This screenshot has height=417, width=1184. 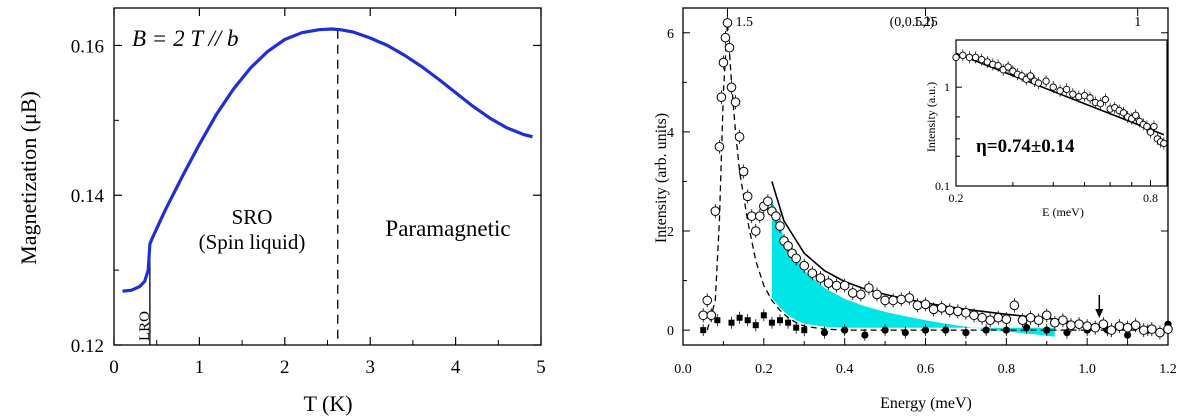 I want to click on right-y-tick-label: 2, so click(x=670, y=232).